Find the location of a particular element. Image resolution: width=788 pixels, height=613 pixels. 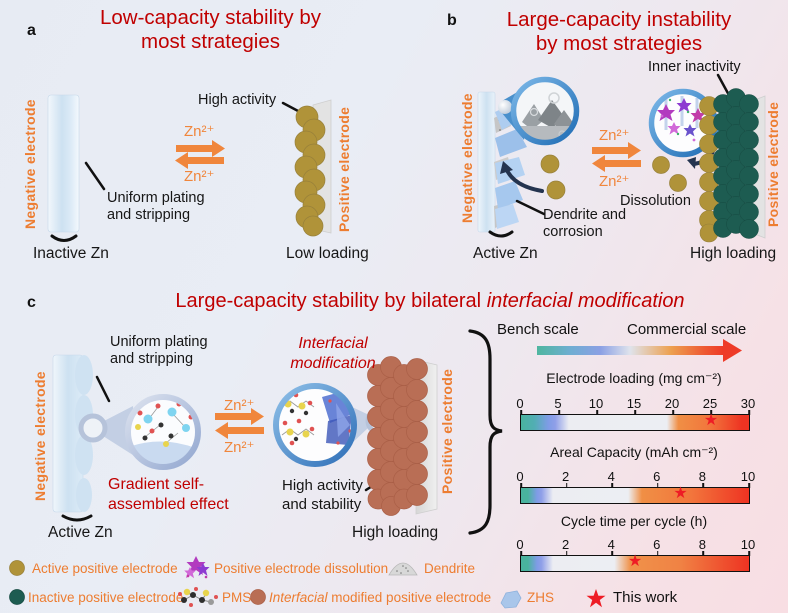

legend-this-work: This work is located at coordinates (645, 597).